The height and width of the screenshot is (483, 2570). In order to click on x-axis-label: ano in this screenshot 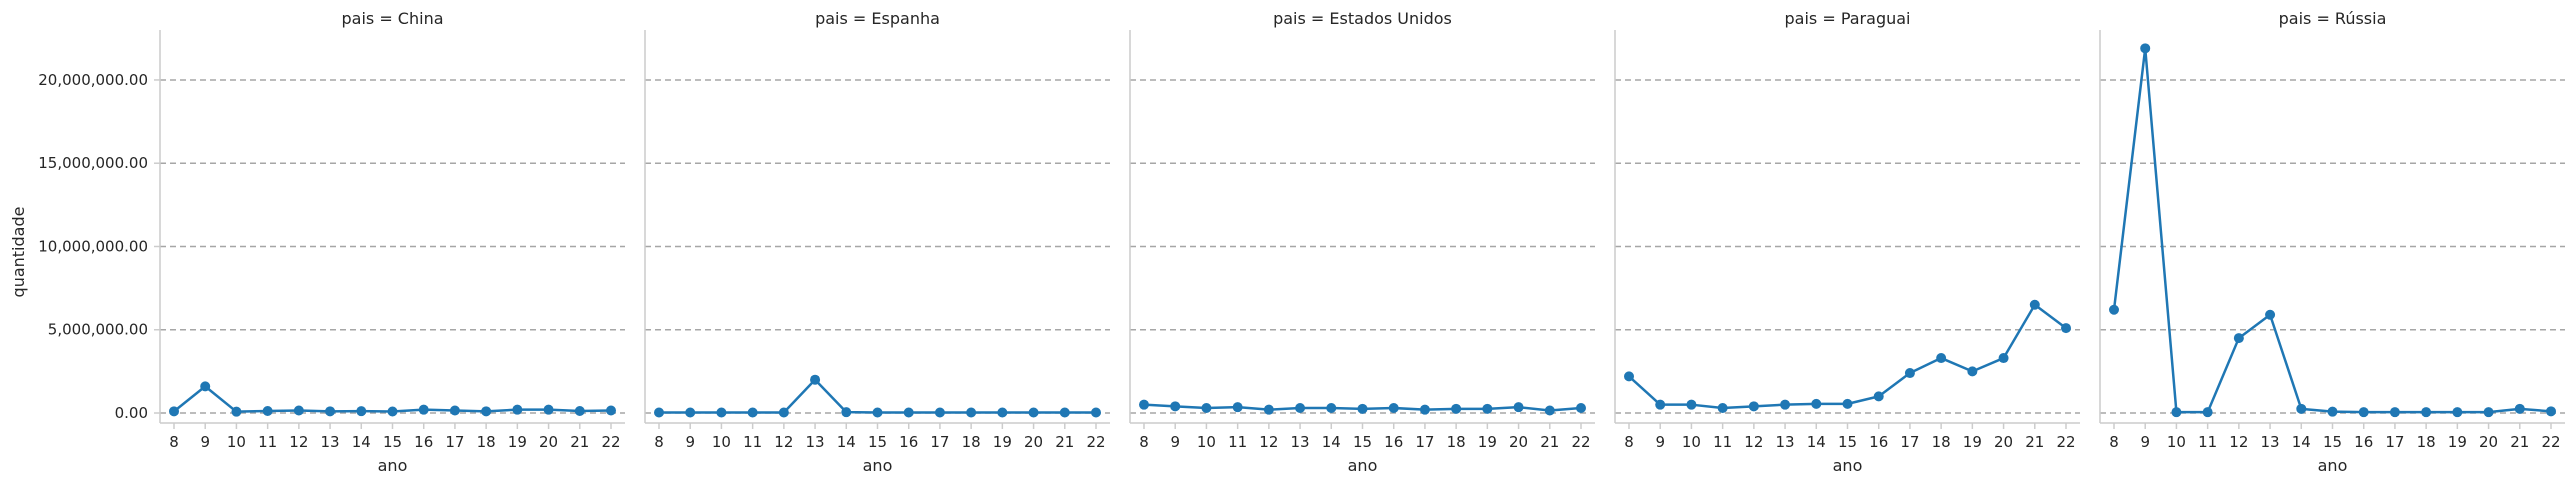, I will do `click(1848, 465)`.